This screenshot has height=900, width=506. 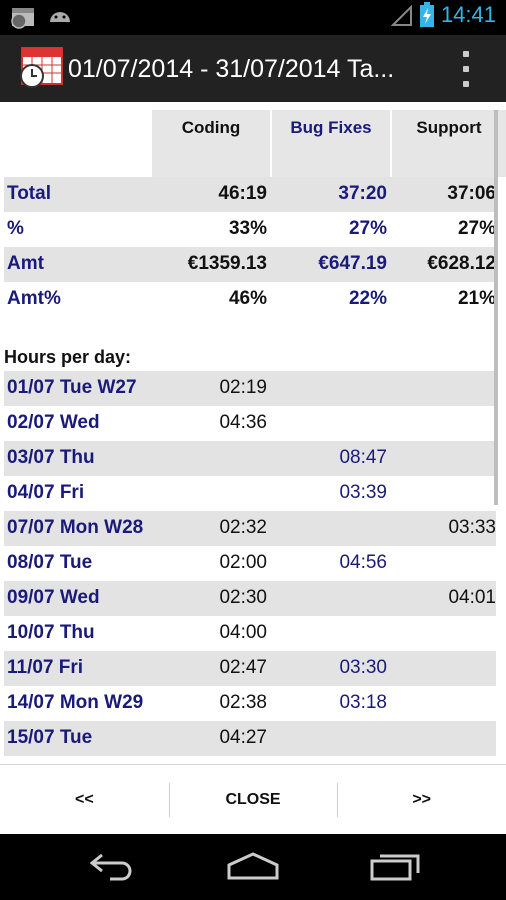 I want to click on table-row: 15/07 Tue 04:27, so click(x=250, y=738).